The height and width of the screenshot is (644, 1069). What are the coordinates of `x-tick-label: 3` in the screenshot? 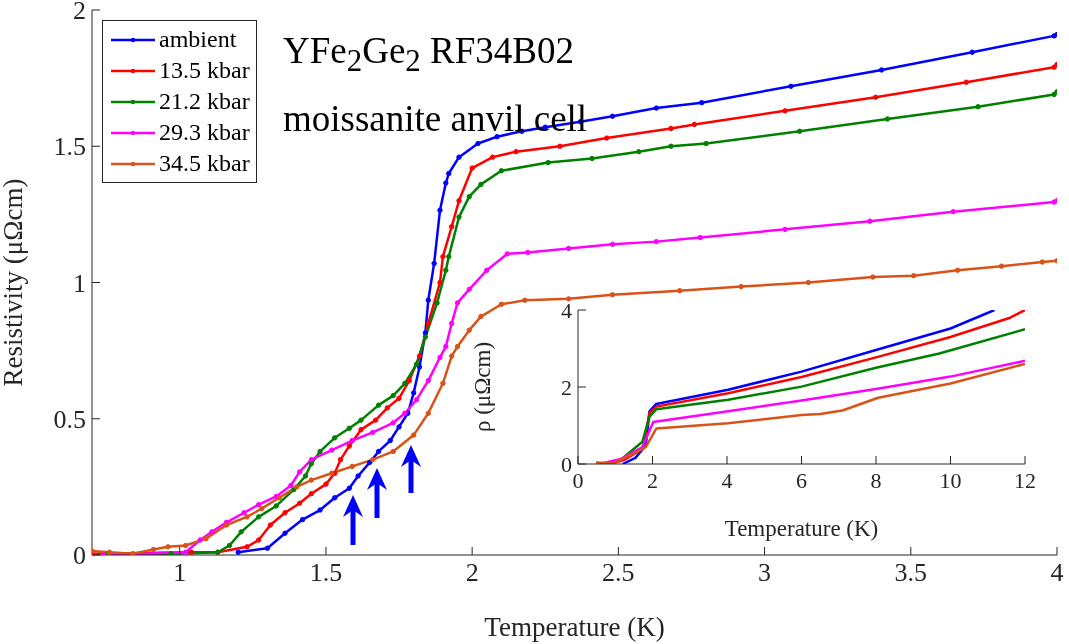 It's located at (765, 573).